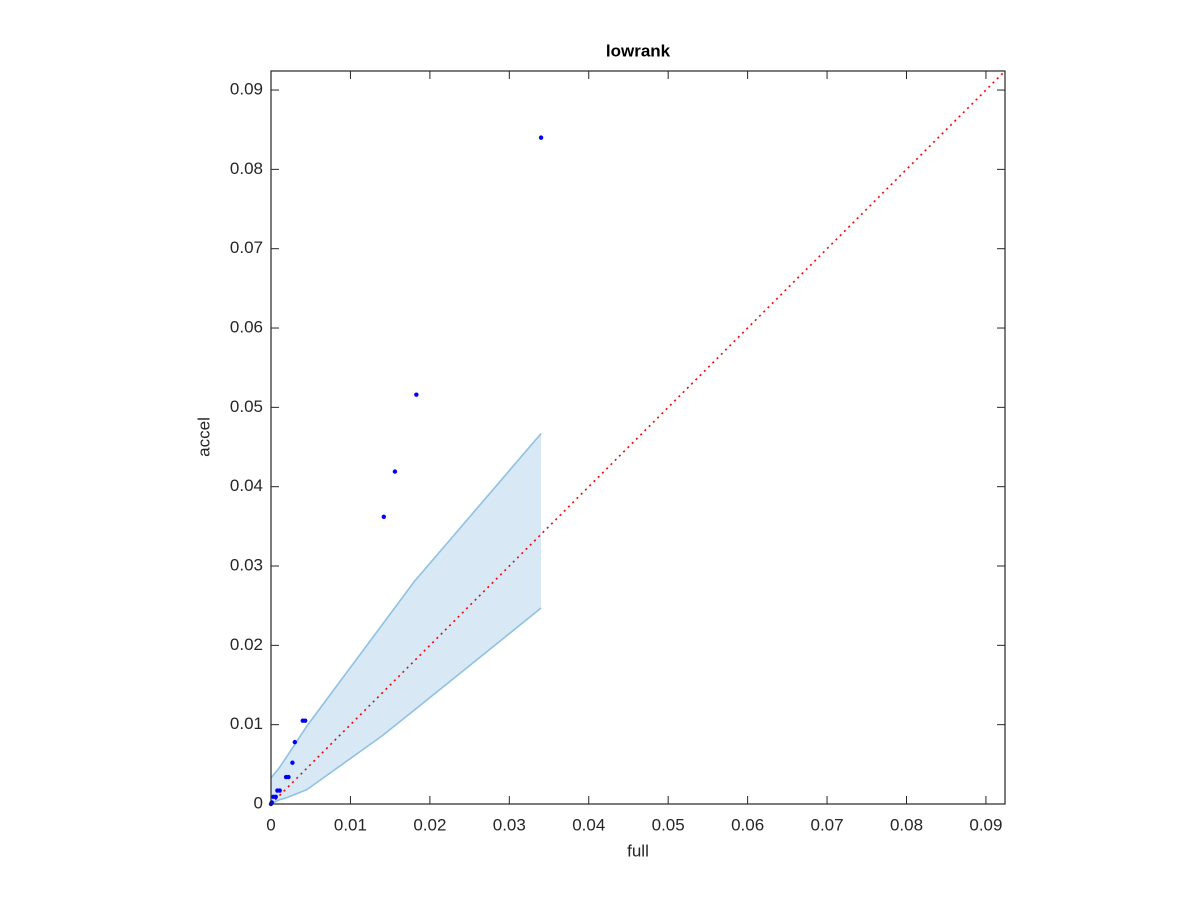  I want to click on x-tick-label: 0.09, so click(985, 824).